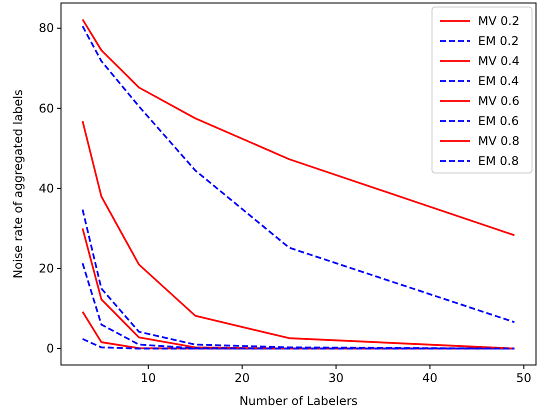  Describe the element at coordinates (430, 378) in the screenshot. I see `x-tick-label: 40` at that location.